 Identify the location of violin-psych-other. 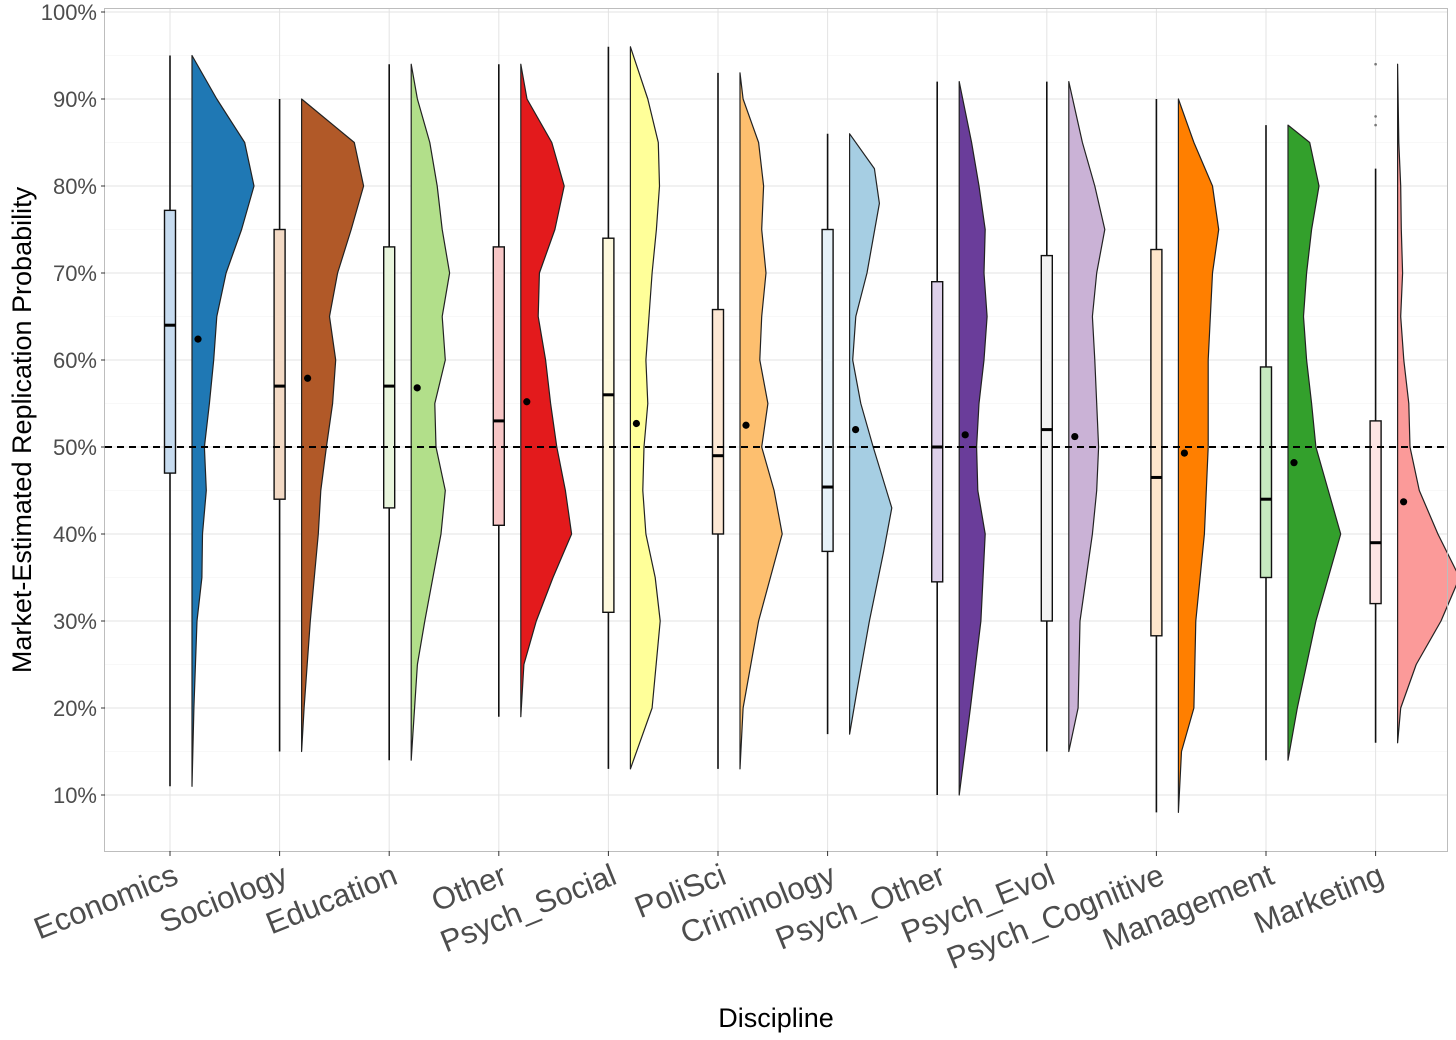
(973, 438).